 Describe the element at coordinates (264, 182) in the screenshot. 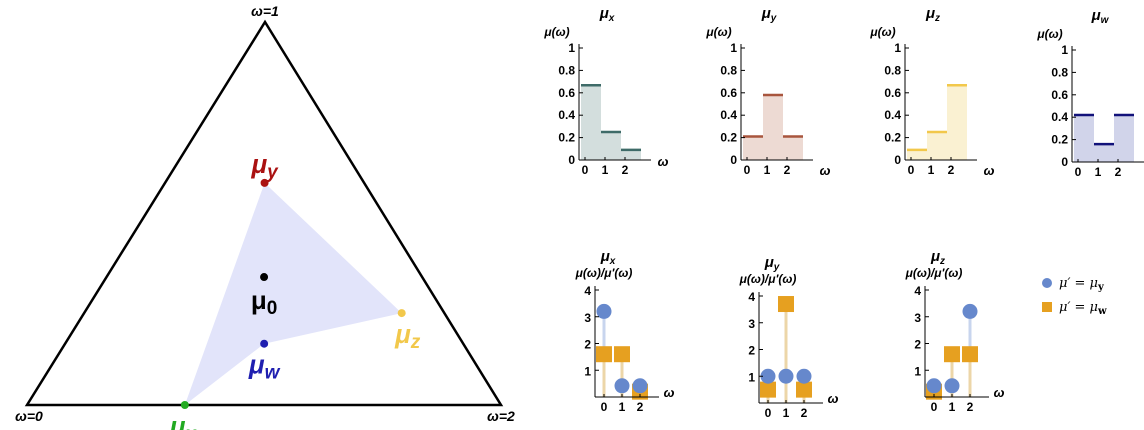

I see `point-mu_y` at that location.